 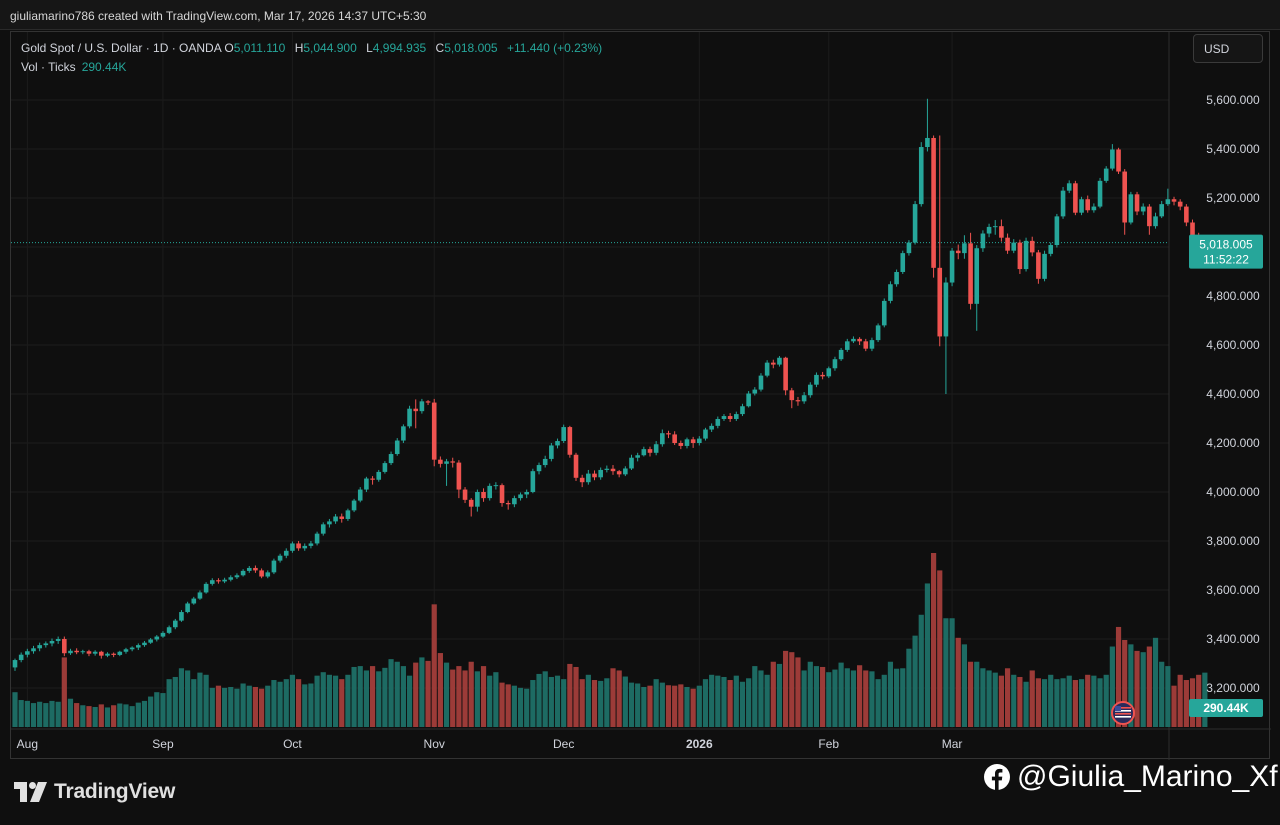 I want to click on legend-high-key: H, so click(x=299, y=48).